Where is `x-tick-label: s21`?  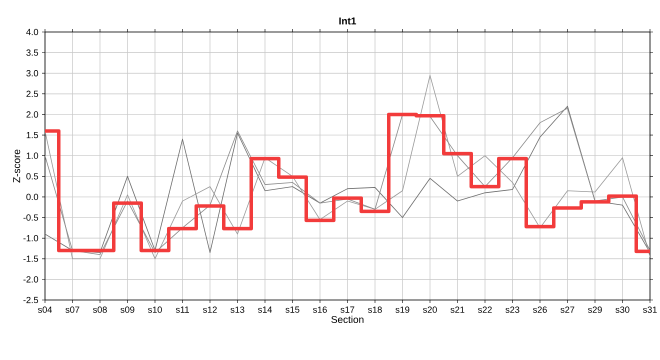 x-tick-label: s21 is located at coordinates (457, 309).